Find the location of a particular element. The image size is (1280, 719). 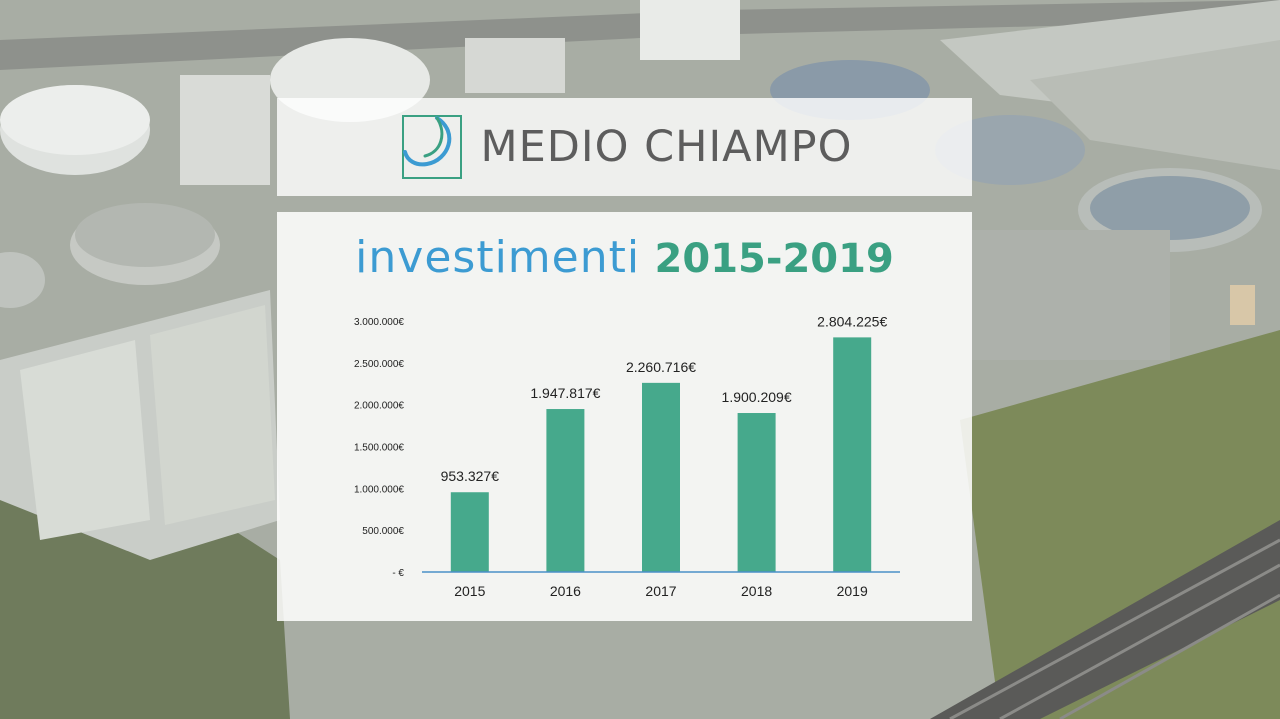

x-tick-label: 2017 is located at coordinates (660, 591).